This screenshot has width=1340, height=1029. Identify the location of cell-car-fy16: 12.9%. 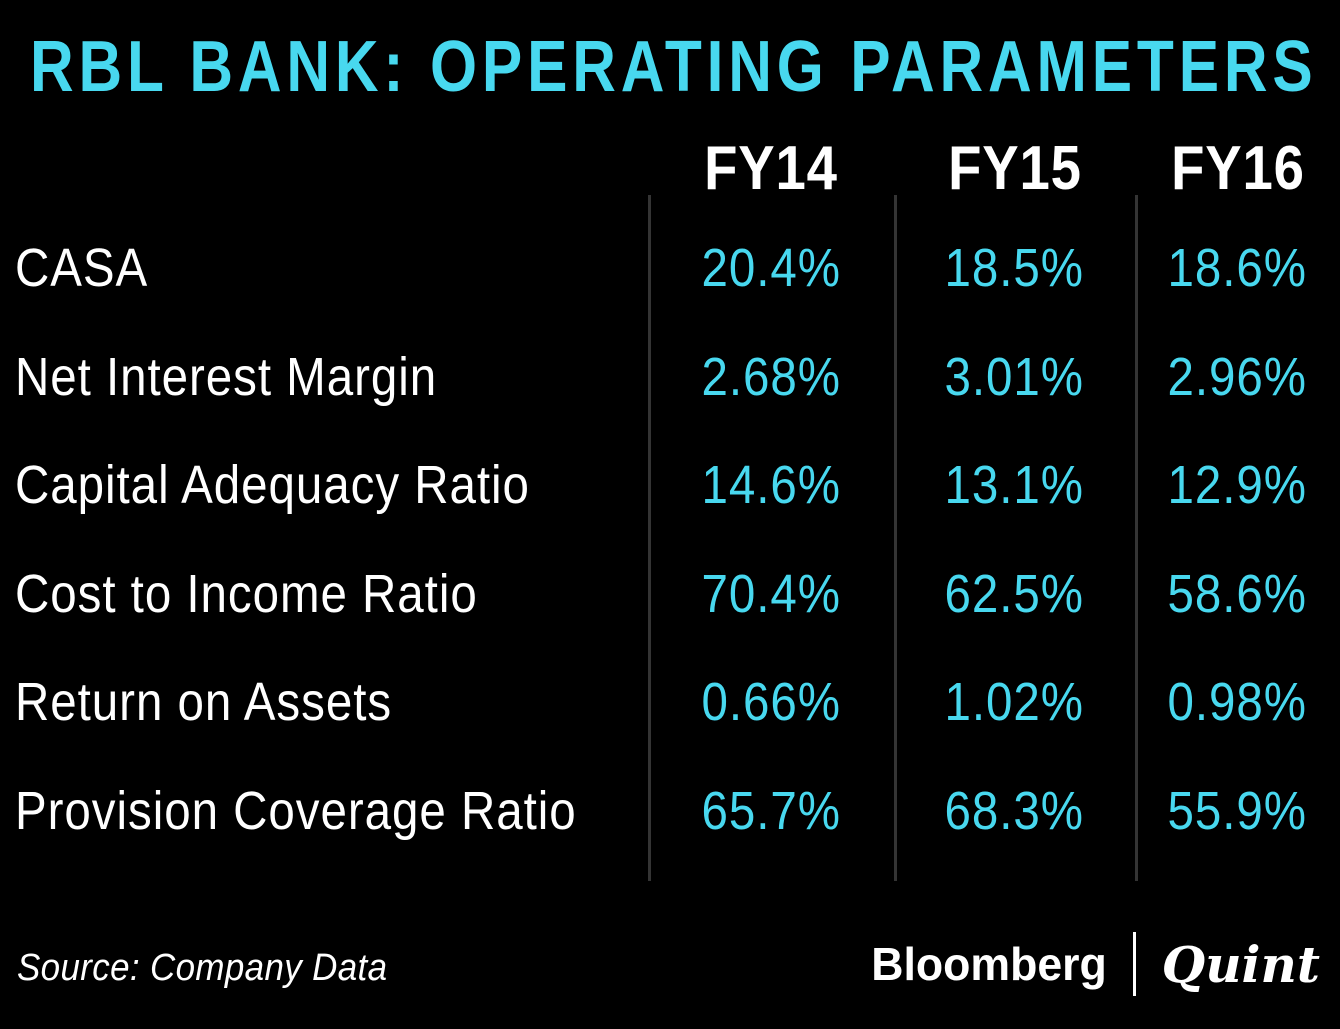
(1237, 485).